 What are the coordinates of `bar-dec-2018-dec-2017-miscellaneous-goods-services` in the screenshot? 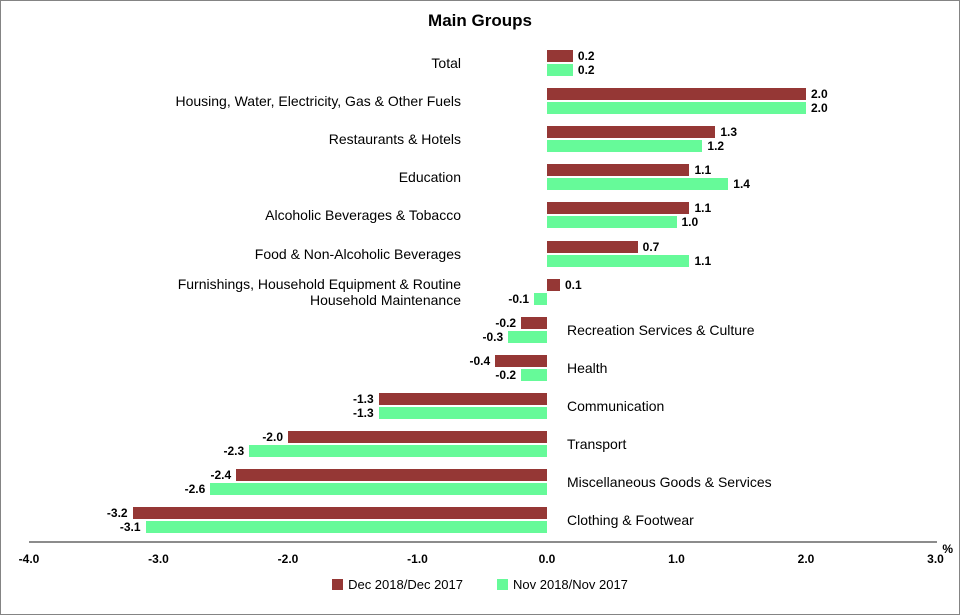 It's located at (391, 475).